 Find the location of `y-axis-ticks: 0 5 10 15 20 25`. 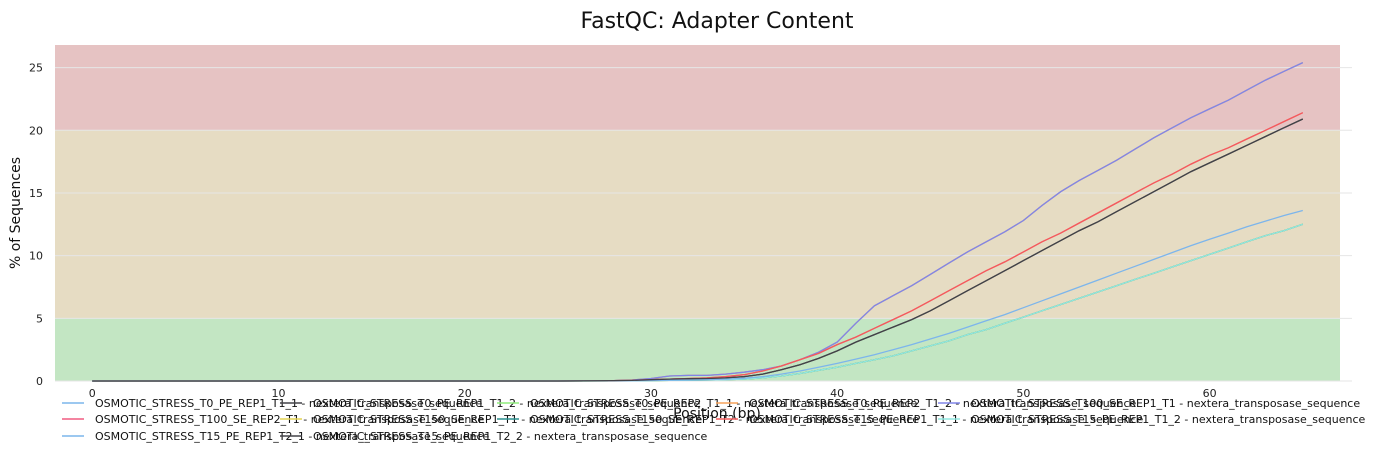

y-axis-ticks: 0 5 10 15 20 25 is located at coordinates (36, 225).